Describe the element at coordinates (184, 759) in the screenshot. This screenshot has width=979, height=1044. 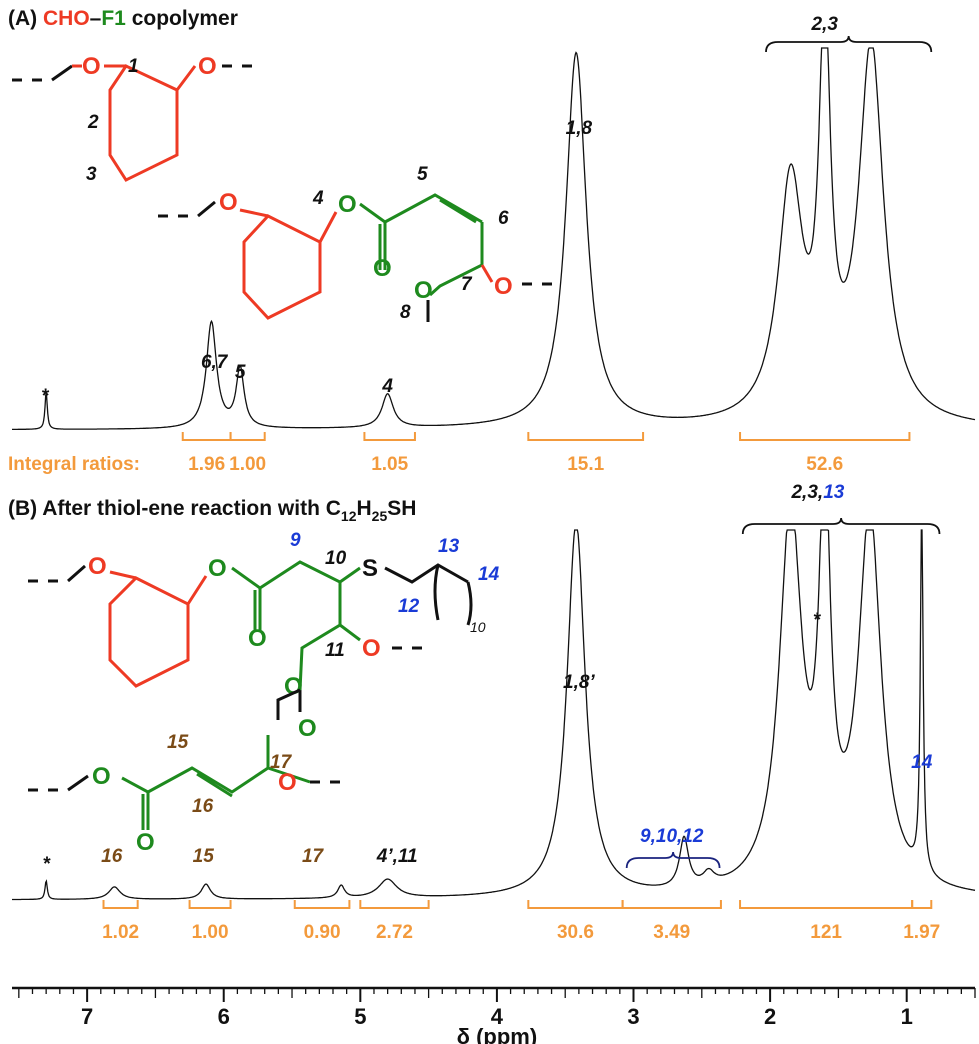
I see `structure-residual-unit` at that location.